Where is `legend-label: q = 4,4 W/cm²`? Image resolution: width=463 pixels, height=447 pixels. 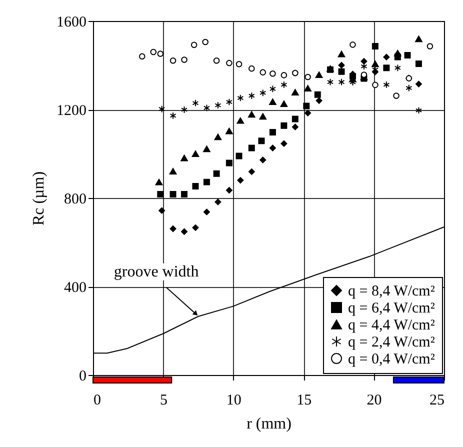
legend-label: q = 4,4 W/cm² is located at coordinates (392, 326).